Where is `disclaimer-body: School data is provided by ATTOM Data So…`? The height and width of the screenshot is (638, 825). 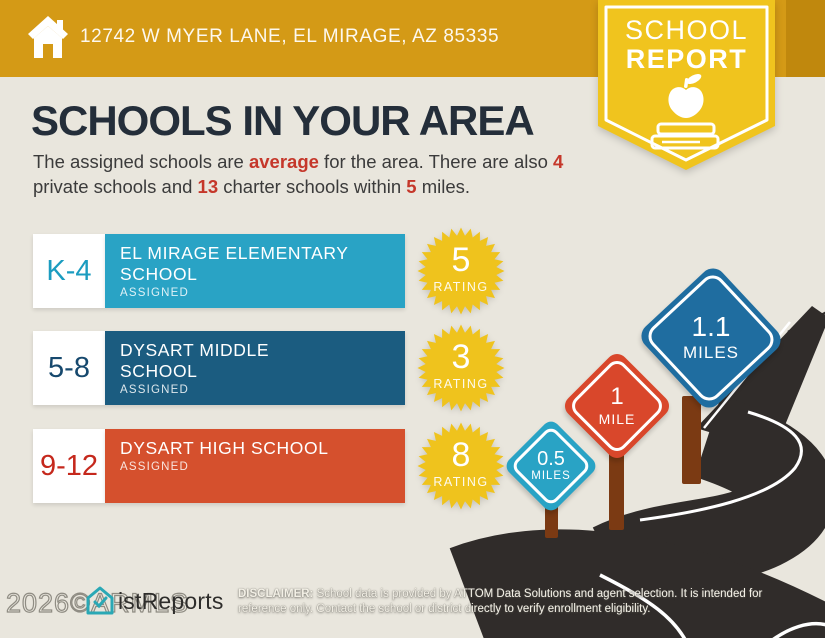
disclaimer-body: School data is provided by ATTOM Data So… is located at coordinates (500, 601).